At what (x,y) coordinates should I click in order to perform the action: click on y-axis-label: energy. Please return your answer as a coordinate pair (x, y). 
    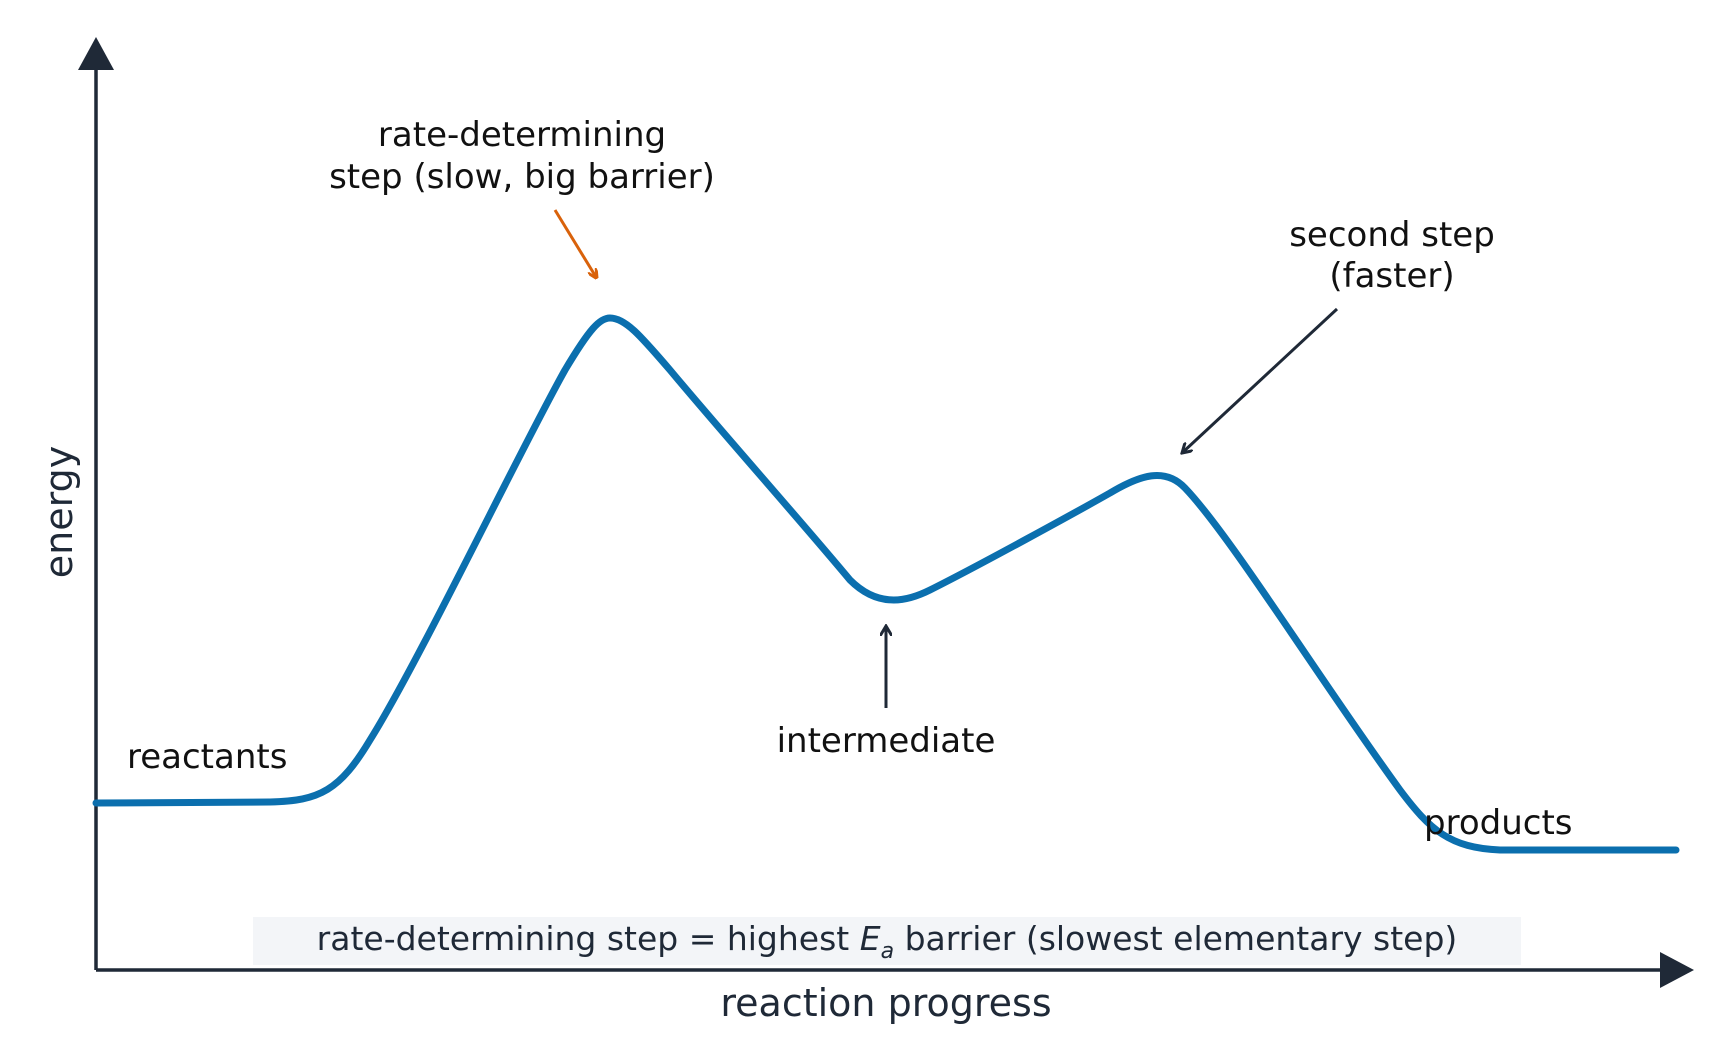
    Looking at the image, I should click on (59, 512).